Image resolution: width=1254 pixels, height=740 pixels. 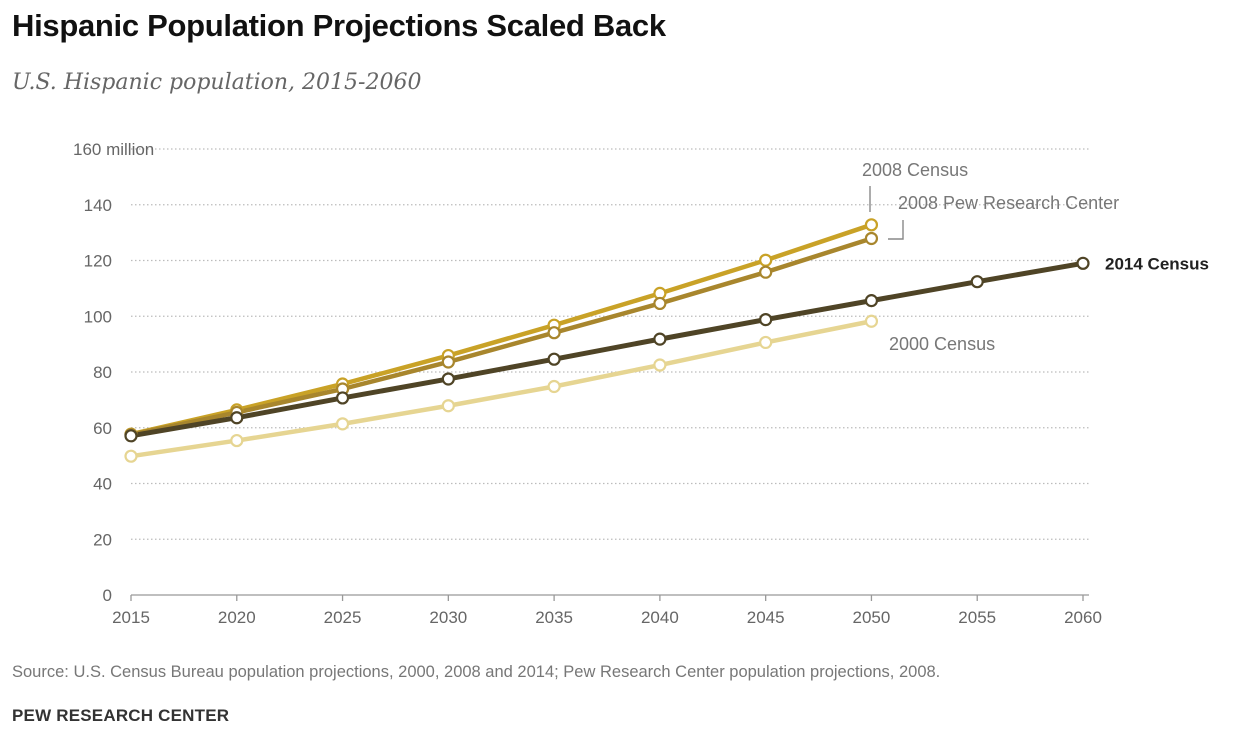 I want to click on series-line, so click(x=501, y=389).